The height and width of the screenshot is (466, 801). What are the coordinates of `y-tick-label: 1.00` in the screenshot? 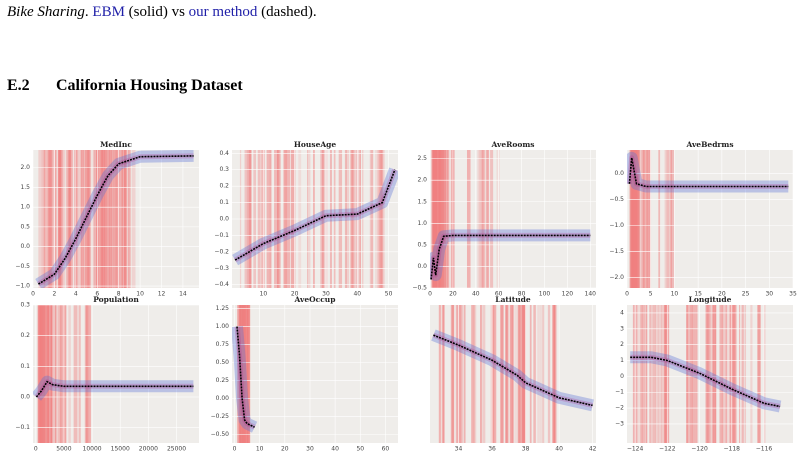 It's located at (223, 326).